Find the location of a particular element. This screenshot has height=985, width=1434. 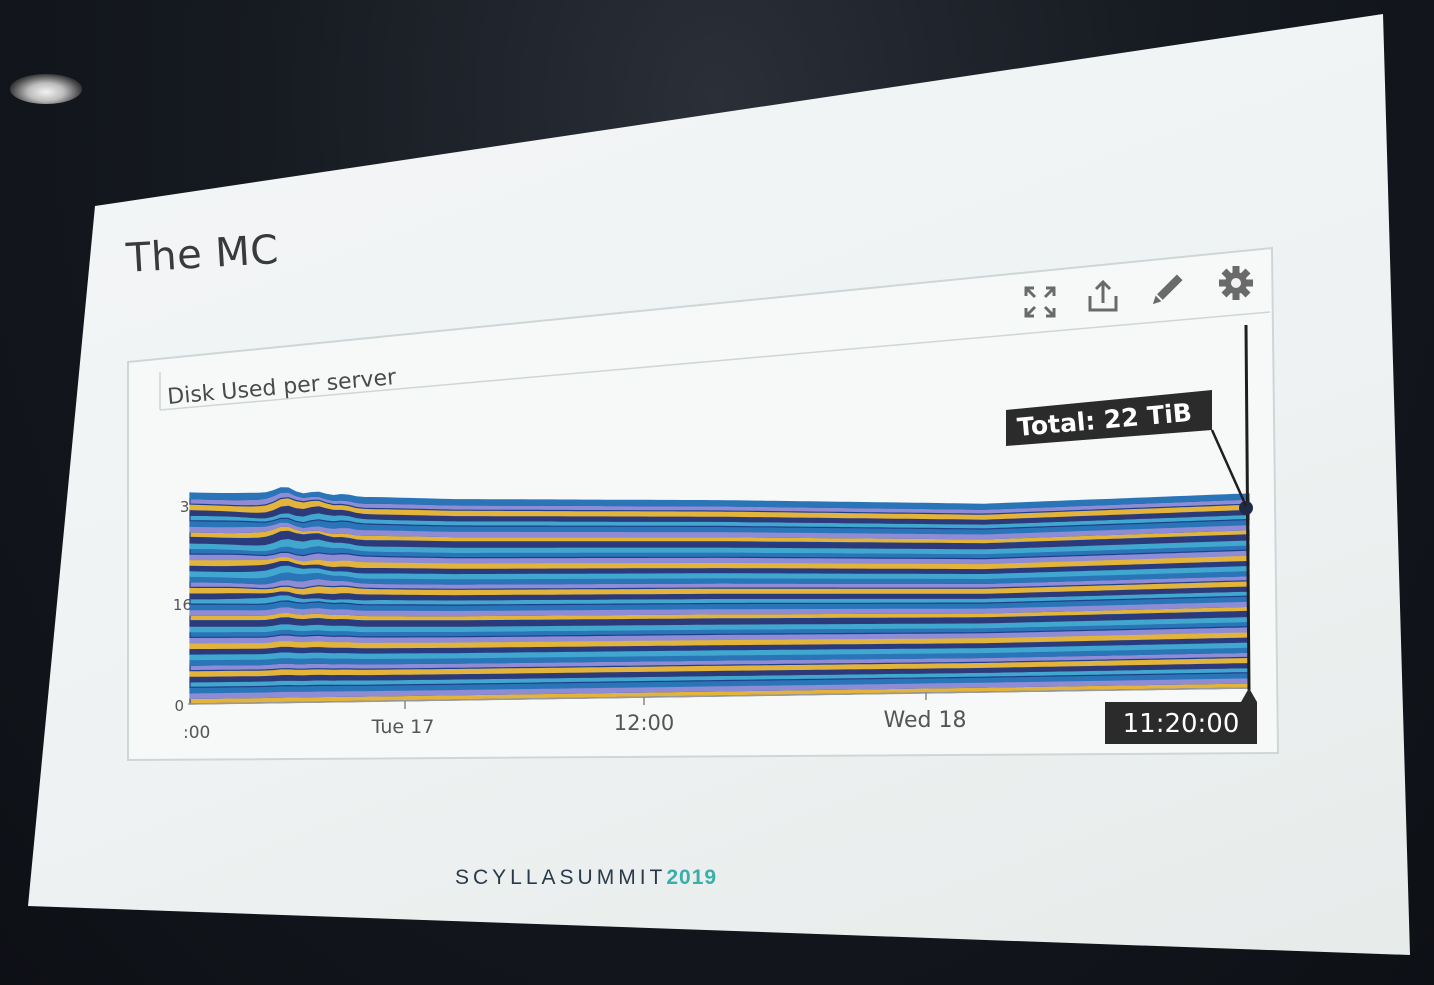

panel-header-divider is located at coordinates (715, 361).